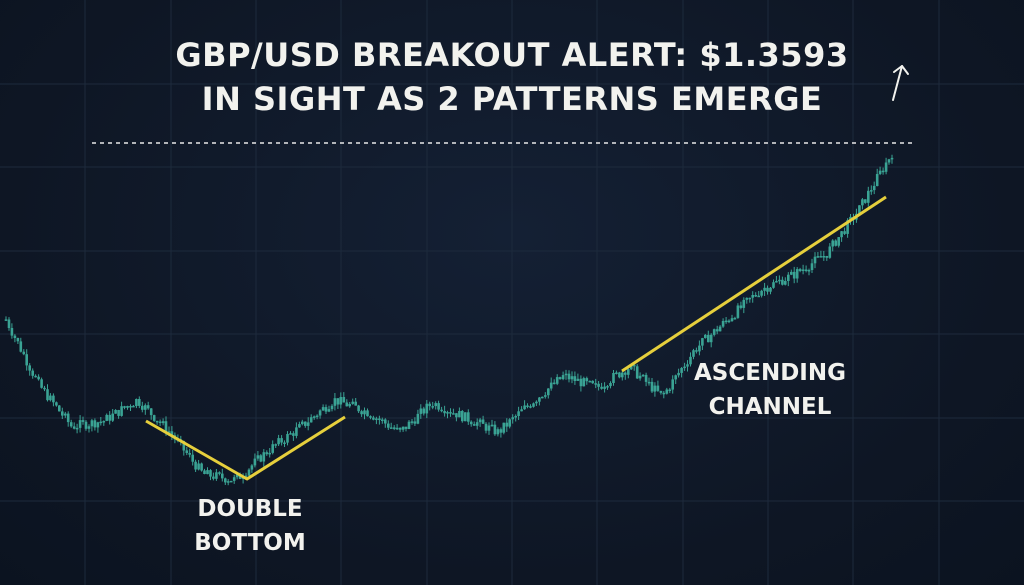 The width and height of the screenshot is (1024, 585). What do you see at coordinates (770, 407) in the screenshot?
I see `ascending-channel-label-line-2: CHANNEL` at bounding box center [770, 407].